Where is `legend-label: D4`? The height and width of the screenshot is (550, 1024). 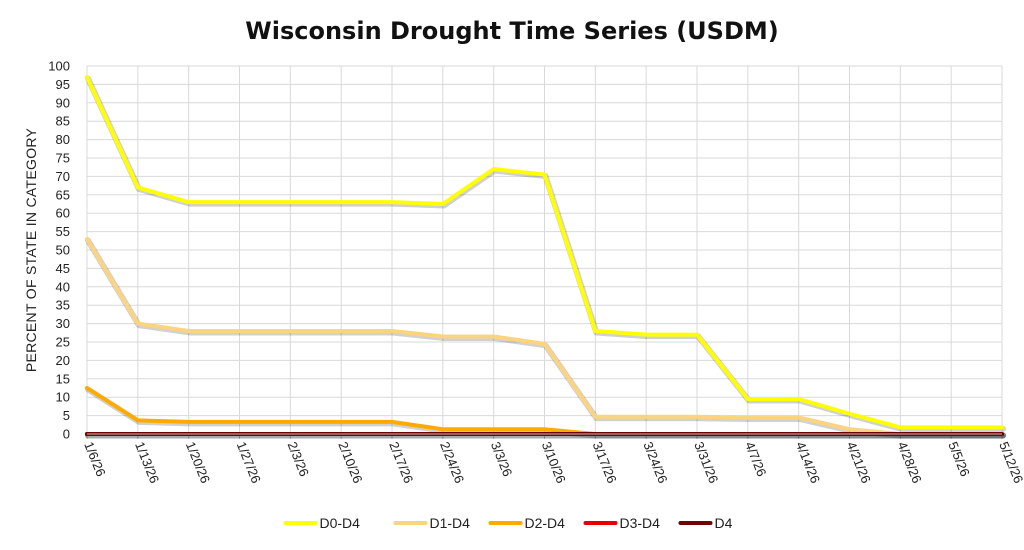 legend-label: D4 is located at coordinates (724, 523).